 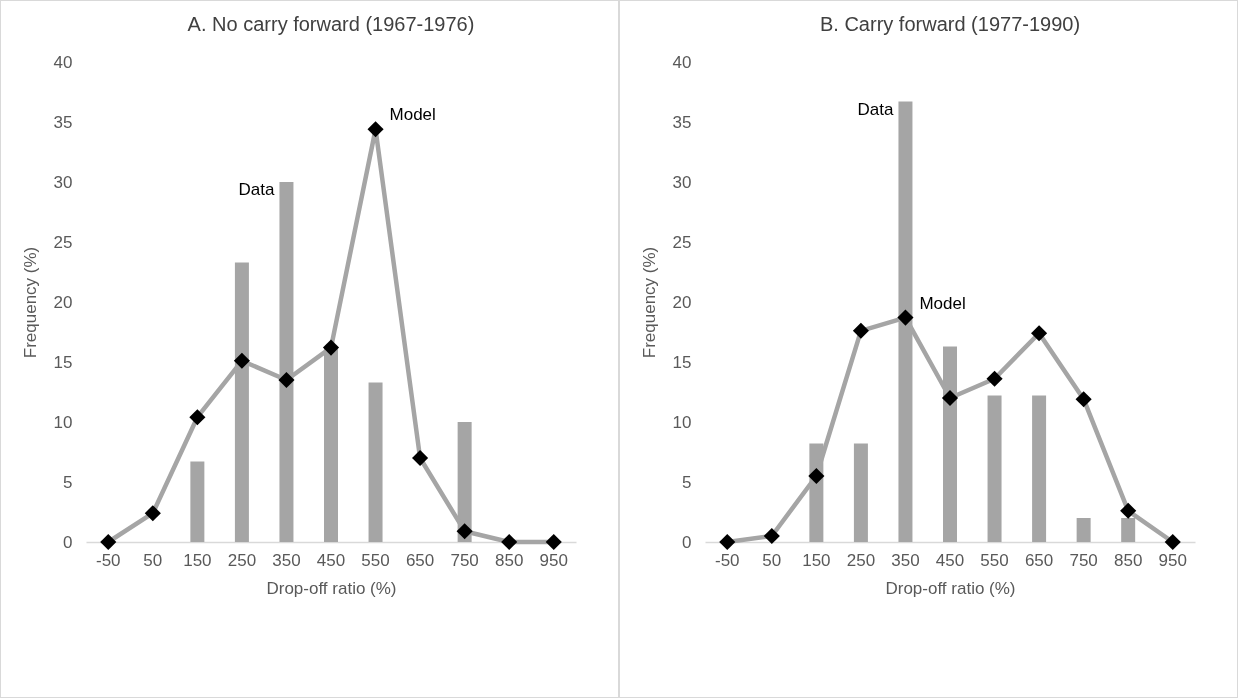 I want to click on chart-title: B. Carry forward (1977-1990), so click(x=950, y=24).